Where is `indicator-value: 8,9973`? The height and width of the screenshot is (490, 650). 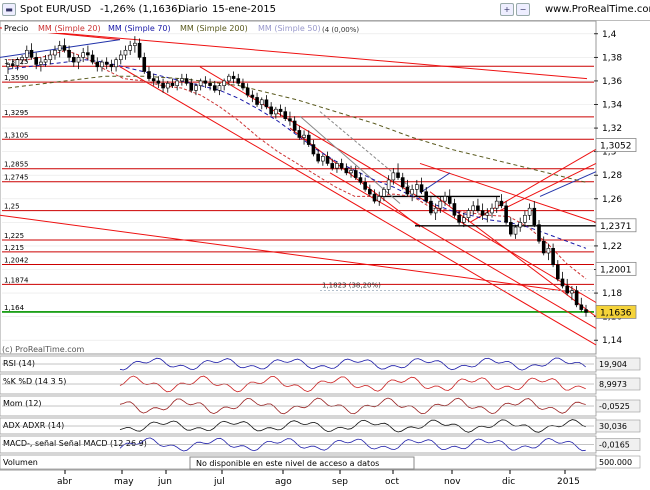 indicator-value: 8,9973 is located at coordinates (613, 384).